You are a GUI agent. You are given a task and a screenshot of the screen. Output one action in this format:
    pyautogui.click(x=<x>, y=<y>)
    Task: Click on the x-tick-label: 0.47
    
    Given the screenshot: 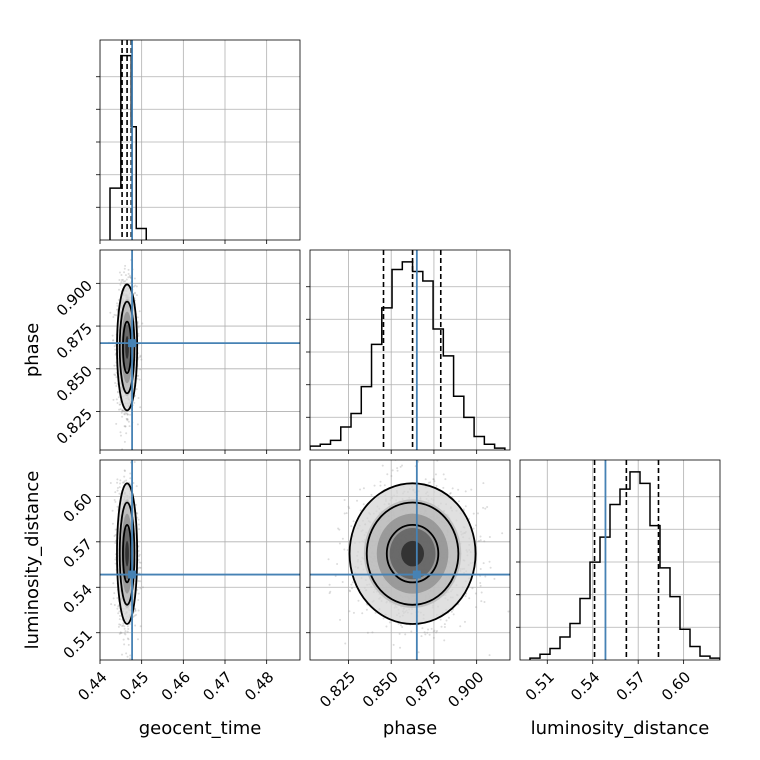 What is the action you would take?
    pyautogui.click(x=217, y=686)
    